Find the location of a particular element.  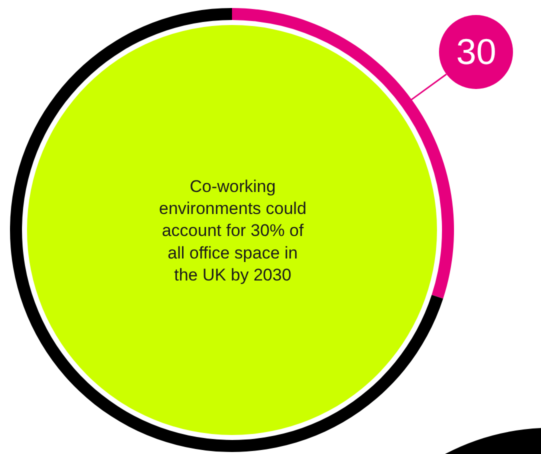

text: Co-working environments could account for 30% of all office space in the UK by 2030 is located at coordinates (232, 230).